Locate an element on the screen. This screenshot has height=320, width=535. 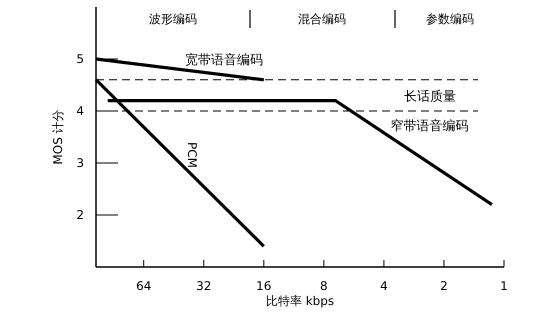
x-tick-label: 4 is located at coordinates (384, 286).